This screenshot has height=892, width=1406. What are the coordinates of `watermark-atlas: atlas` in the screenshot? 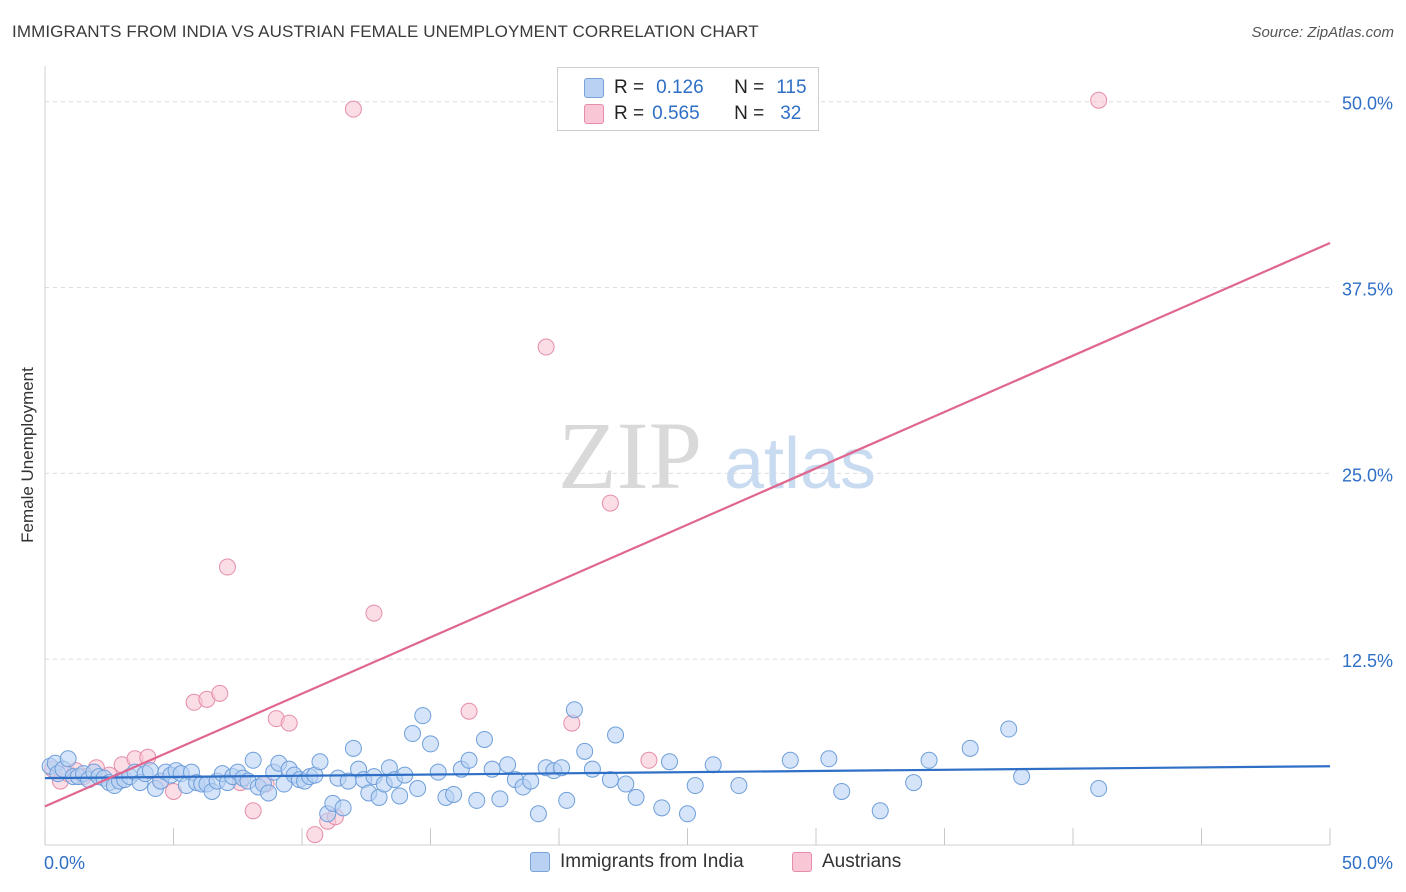 It's located at (800, 464).